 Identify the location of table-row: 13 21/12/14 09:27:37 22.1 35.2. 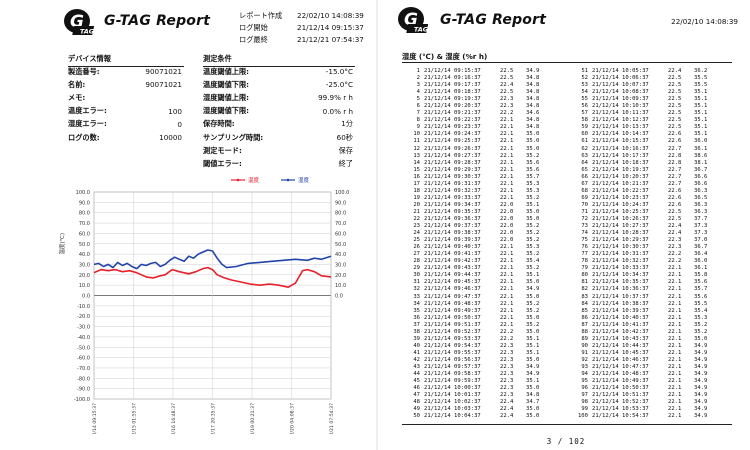
(473, 156).